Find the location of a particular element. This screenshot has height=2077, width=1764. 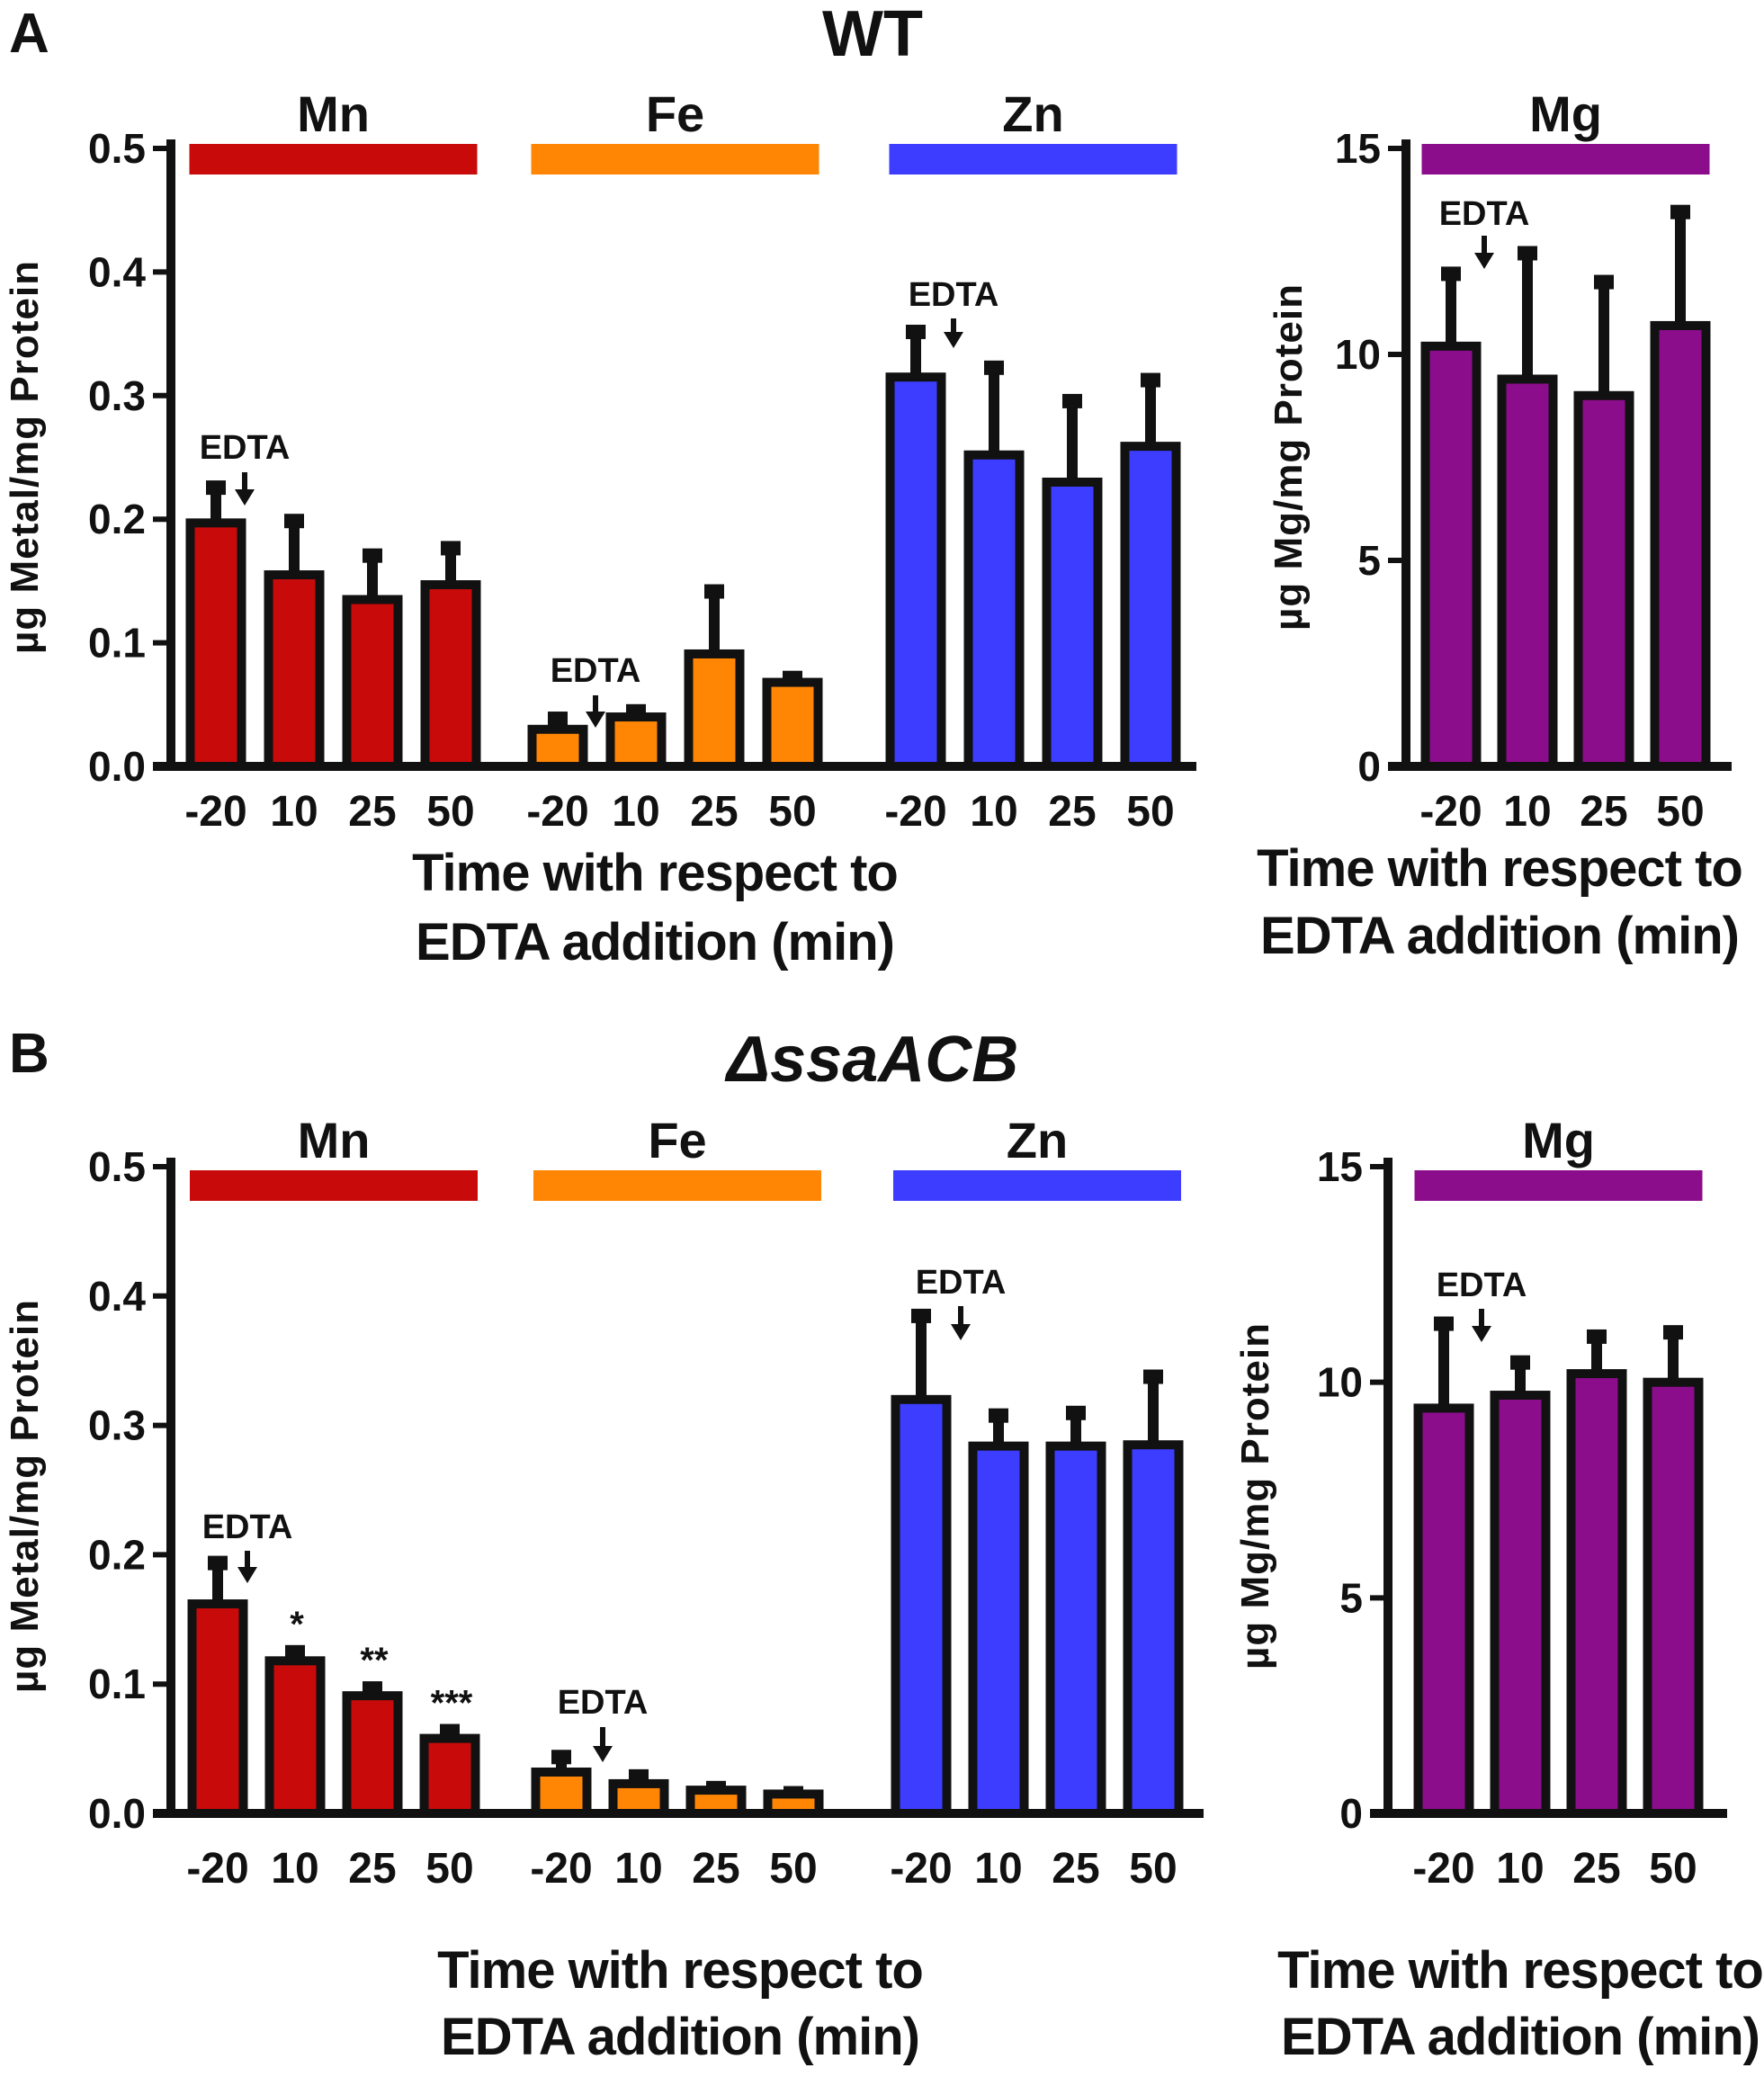

y-axis-title: µg Metal/mg Protein is located at coordinates (25, 1496).